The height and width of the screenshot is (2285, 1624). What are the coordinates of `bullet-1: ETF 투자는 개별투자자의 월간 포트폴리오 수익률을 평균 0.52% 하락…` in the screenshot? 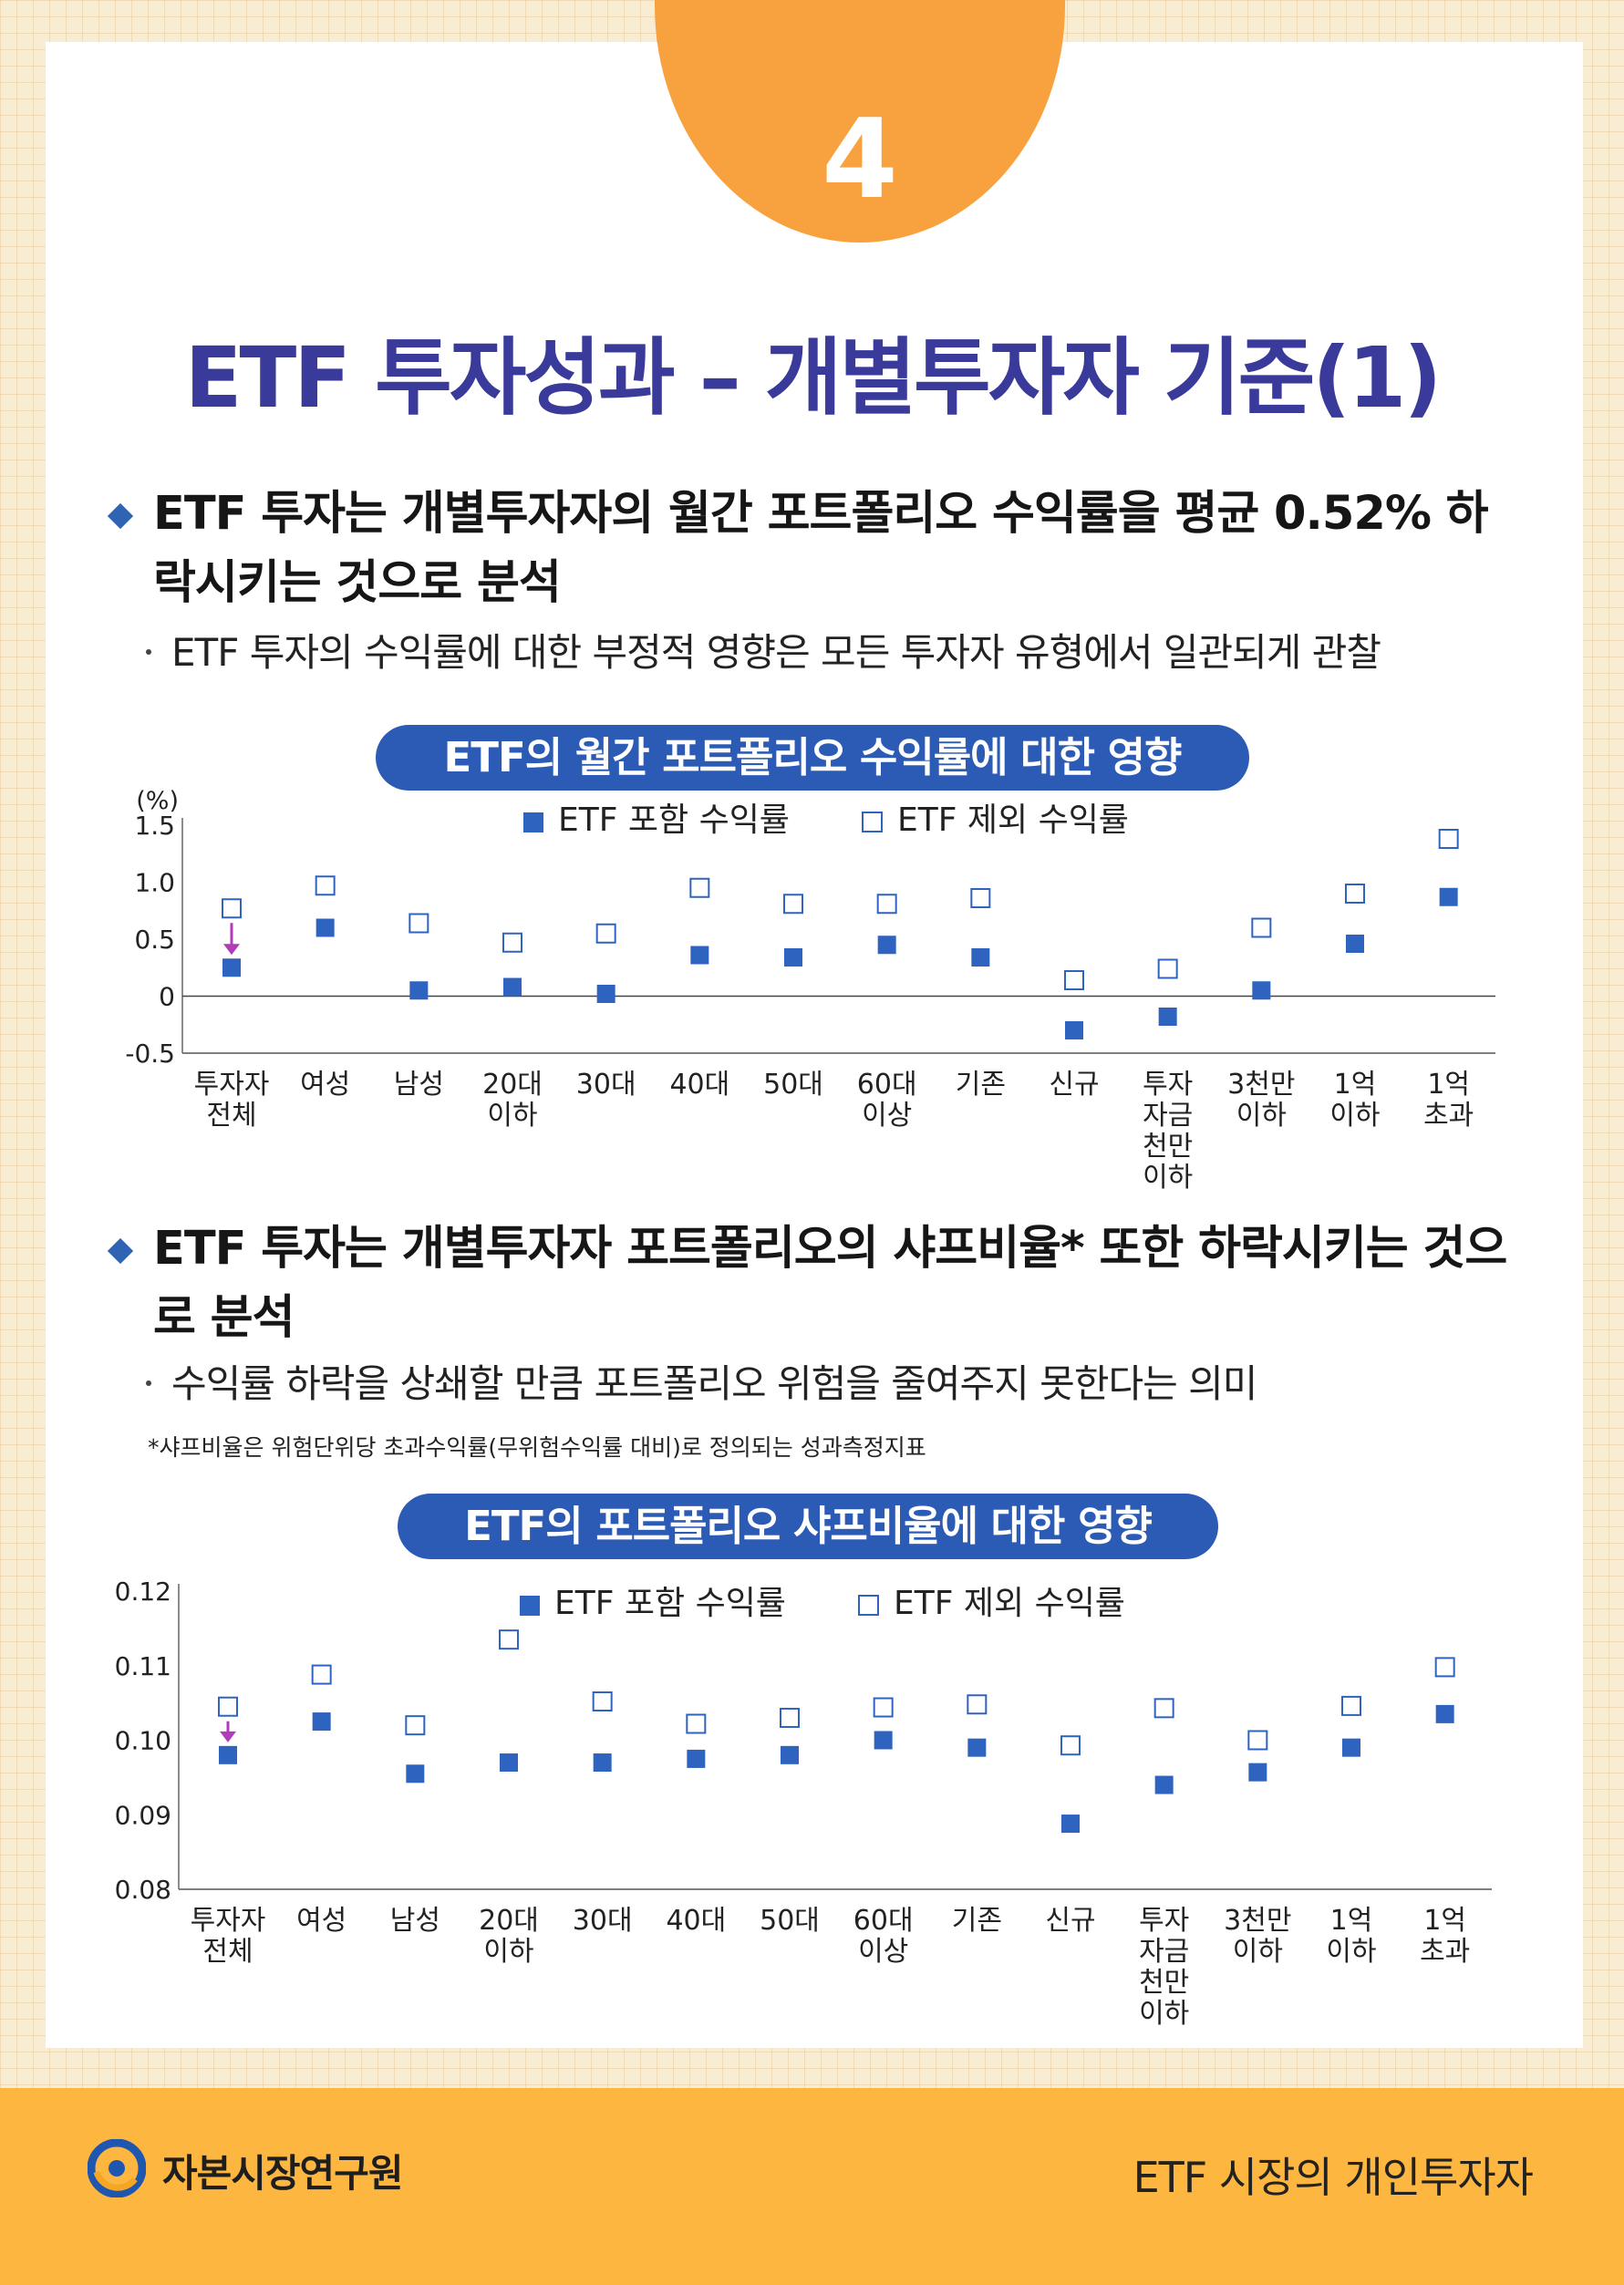 It's located at (813, 580).